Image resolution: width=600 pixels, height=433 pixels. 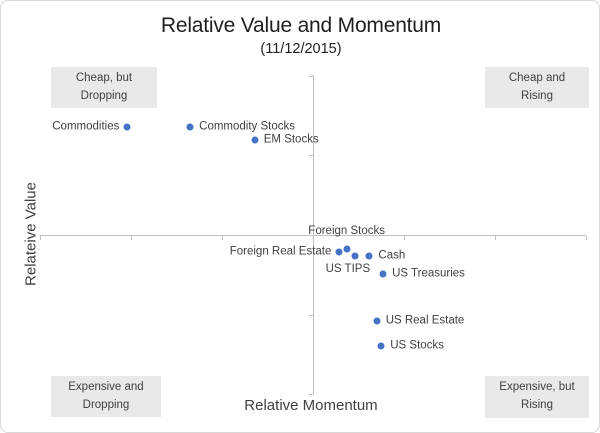 What do you see at coordinates (537, 87) in the screenshot?
I see `quadrant-label-top-right: Cheap and Rising` at bounding box center [537, 87].